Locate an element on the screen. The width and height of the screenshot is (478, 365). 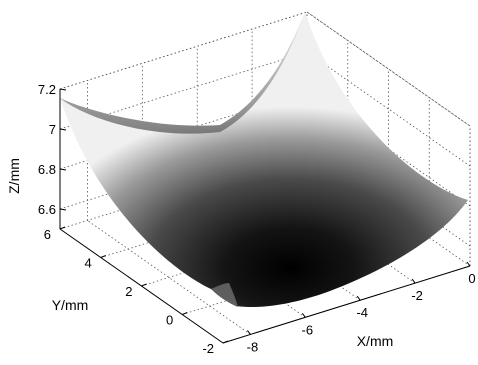
x-tick-label: -8 is located at coordinates (253, 346).